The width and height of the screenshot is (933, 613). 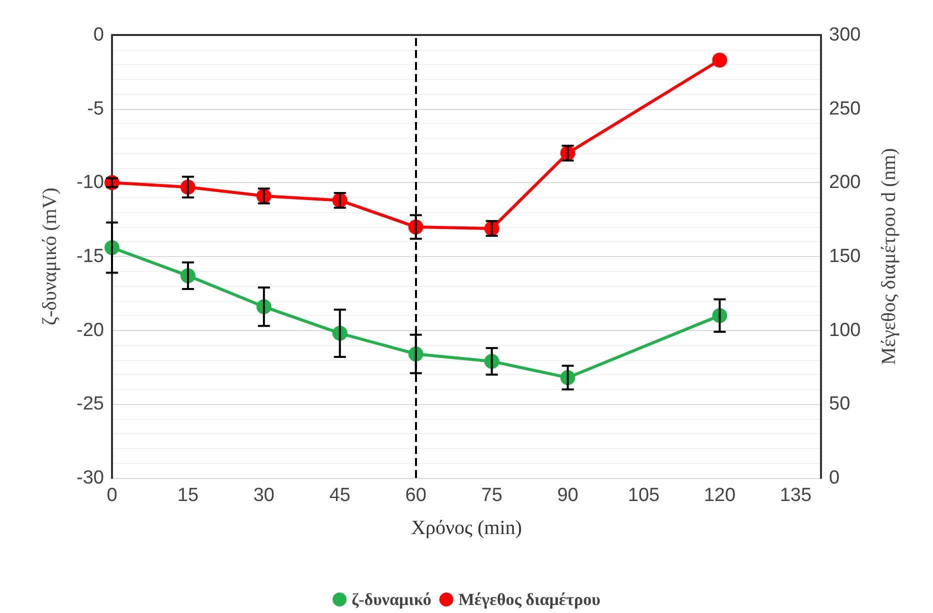 I want to click on y2-tick-label: 200, so click(x=845, y=183).